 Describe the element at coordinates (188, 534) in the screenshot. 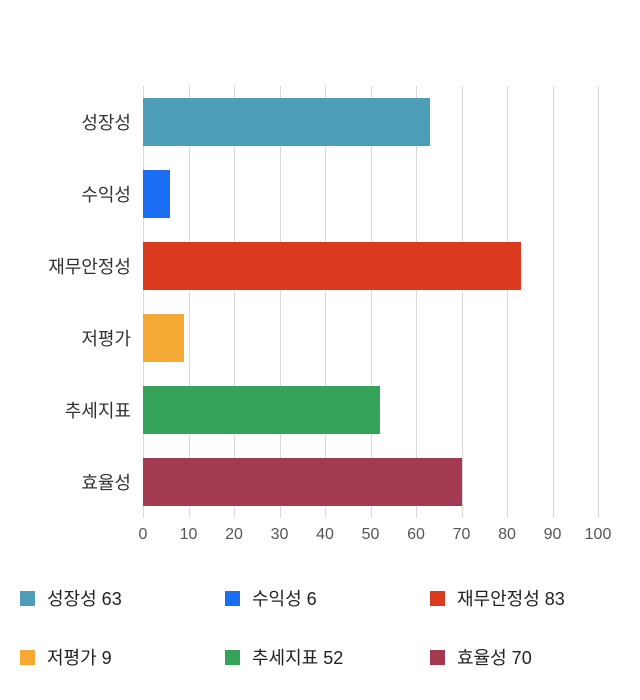

I see `x-tick-label: 10` at that location.